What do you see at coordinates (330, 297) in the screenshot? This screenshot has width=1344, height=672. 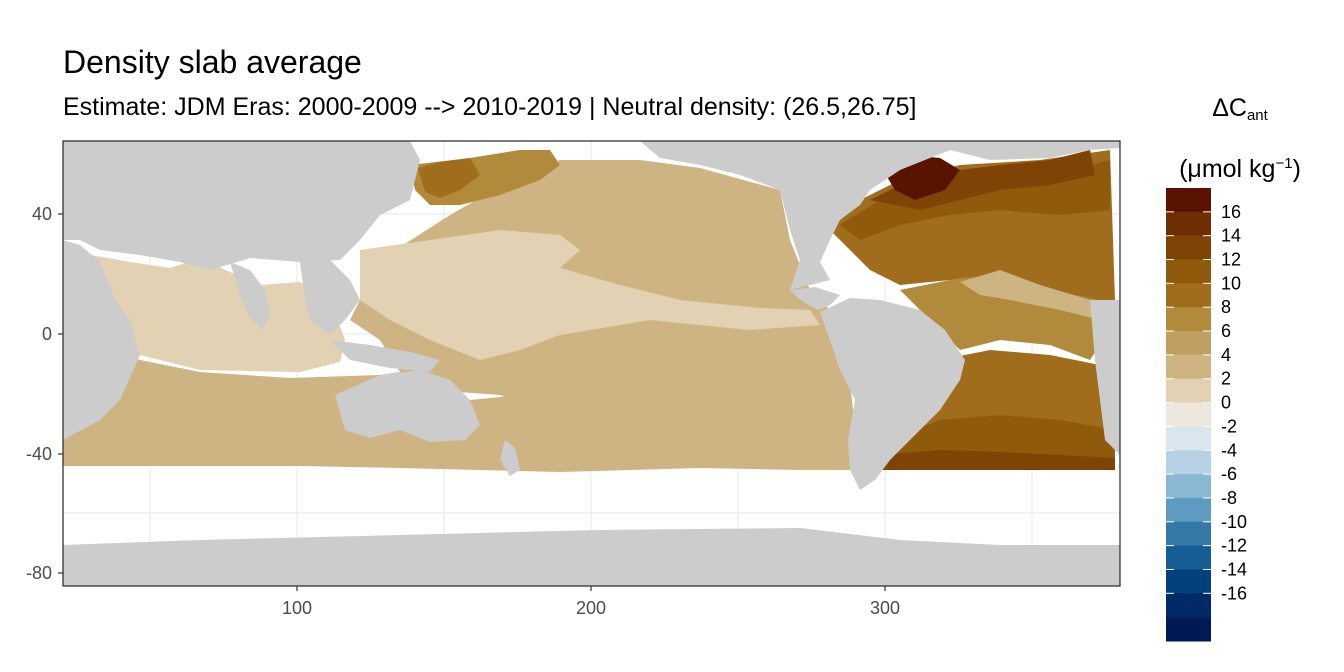 I see `southeast-asia` at bounding box center [330, 297].